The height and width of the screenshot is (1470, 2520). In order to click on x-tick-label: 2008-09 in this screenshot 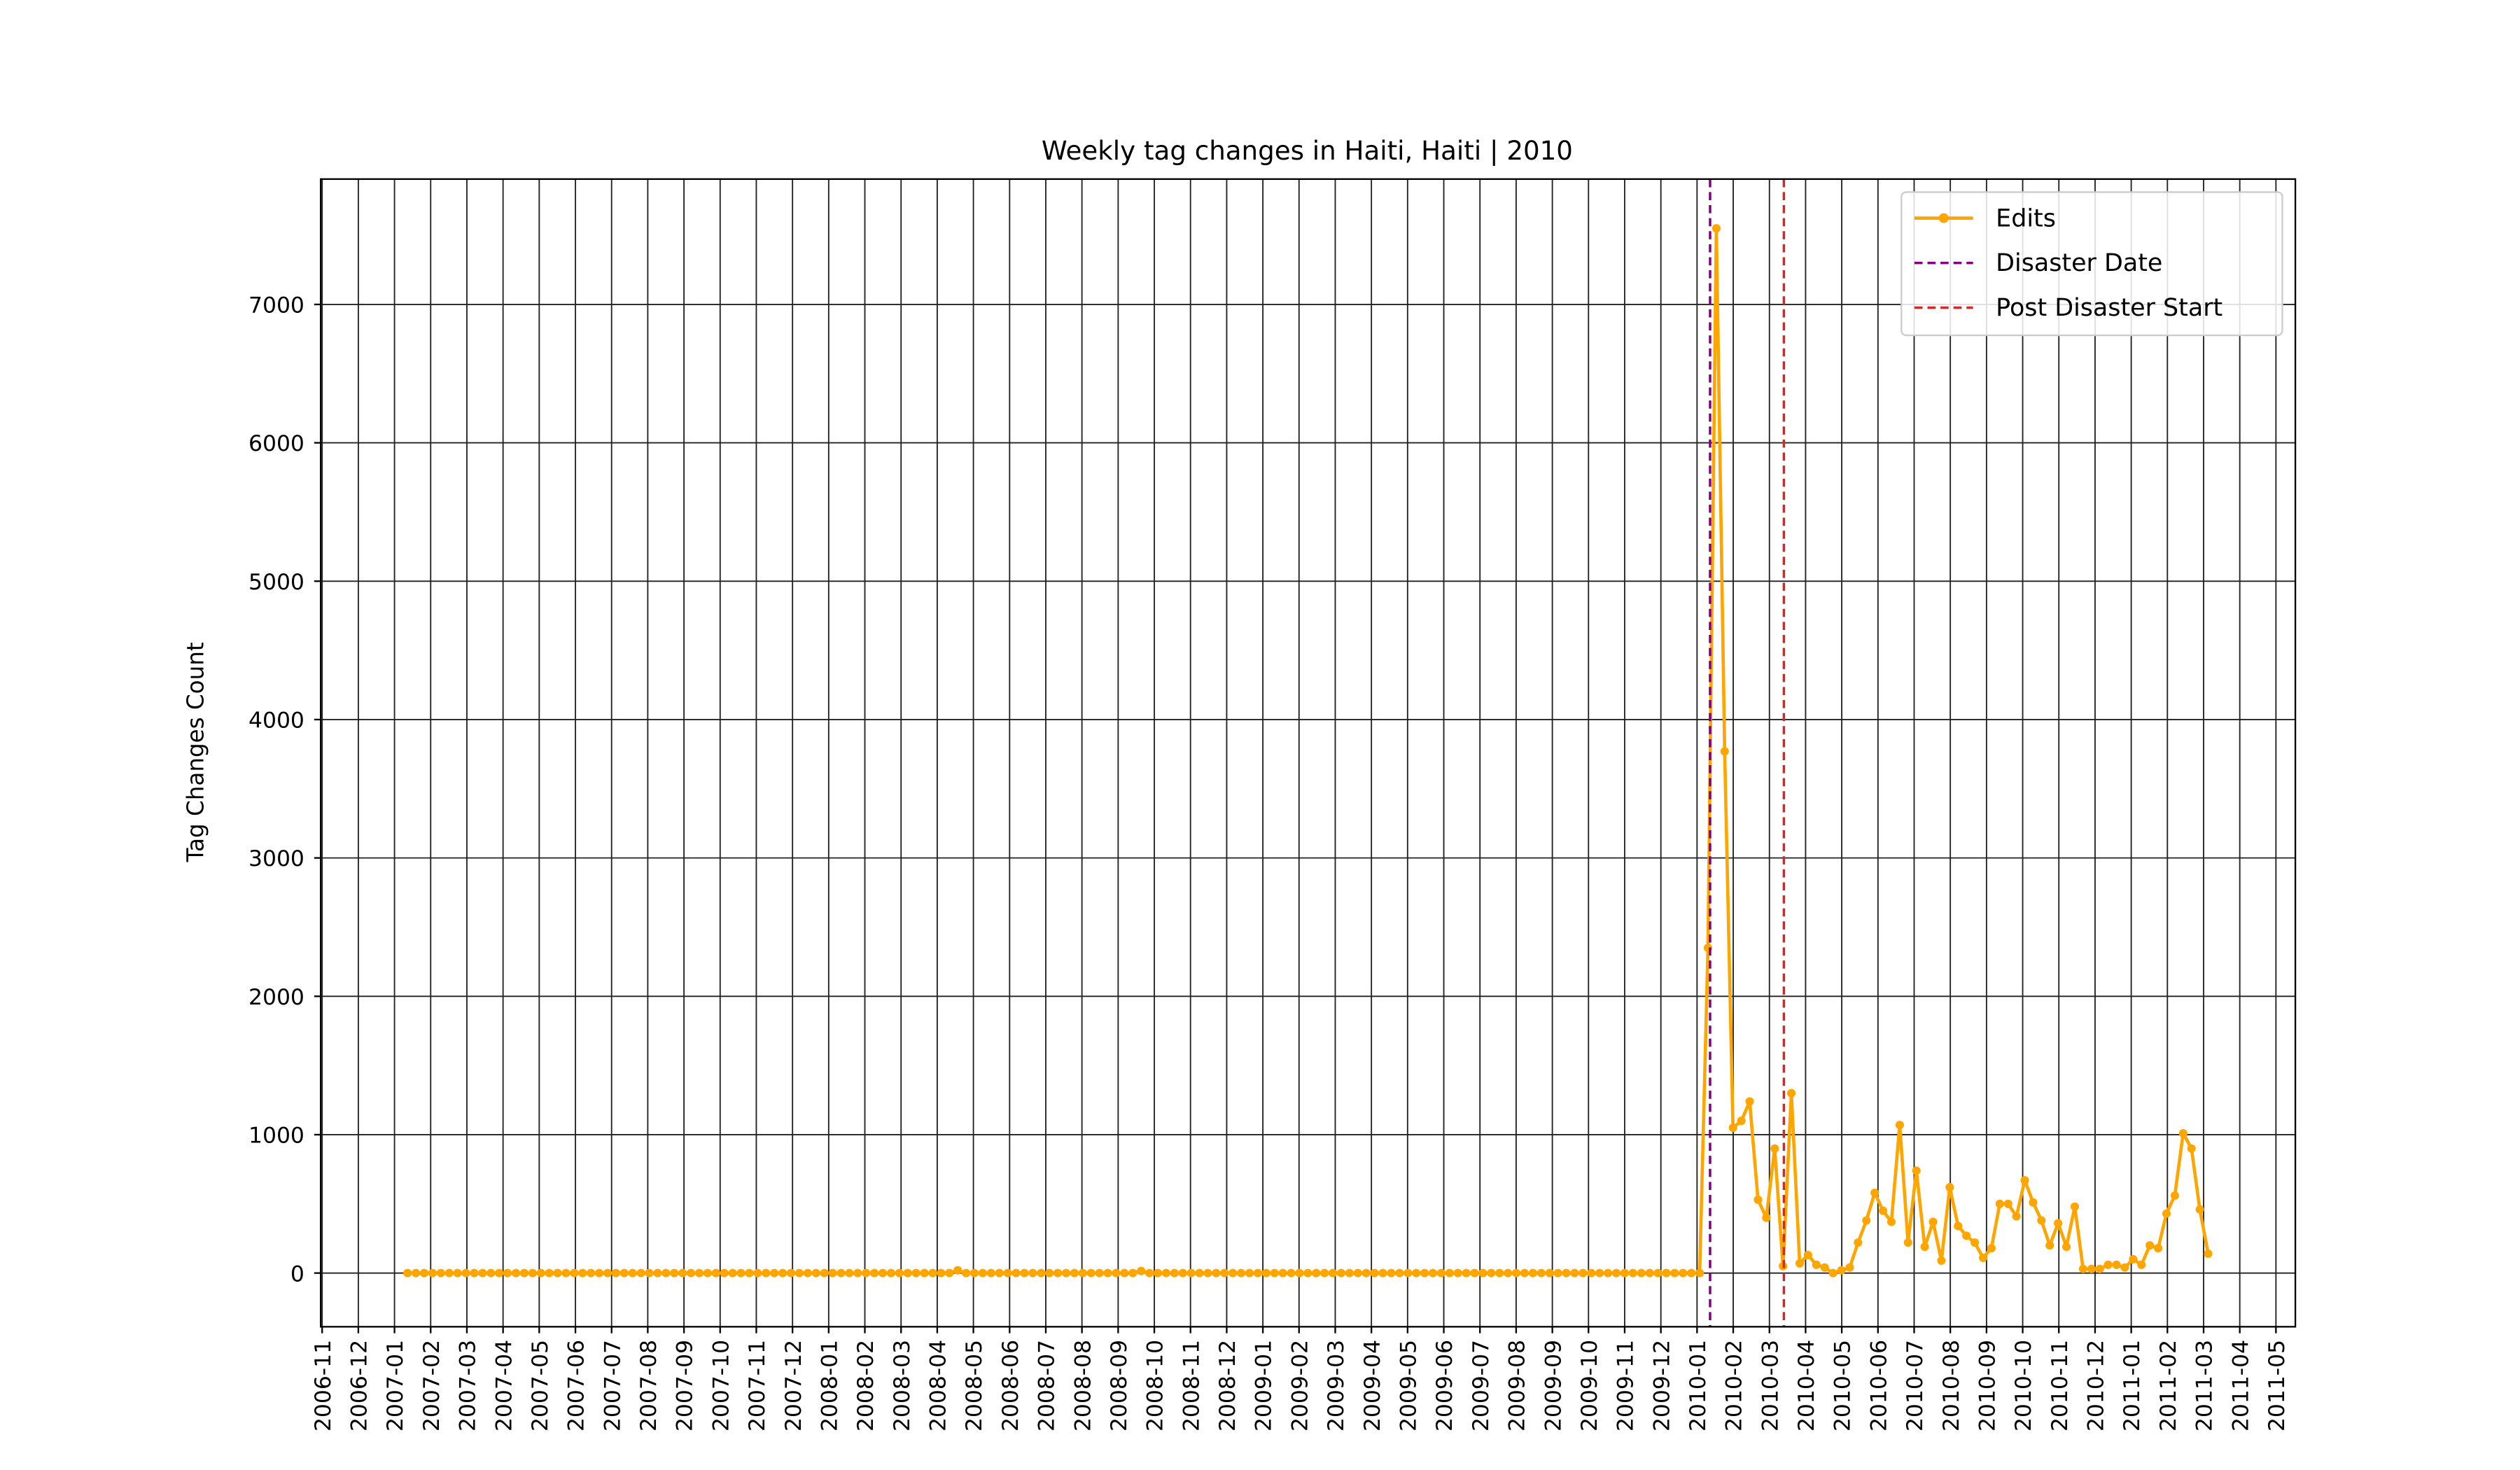, I will do `click(1119, 1386)`.